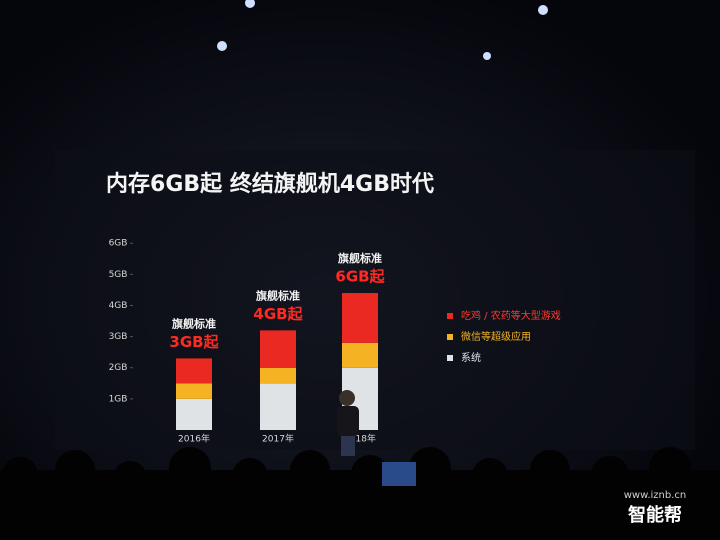  I want to click on y-tick-label: 6GB, so click(118, 244).